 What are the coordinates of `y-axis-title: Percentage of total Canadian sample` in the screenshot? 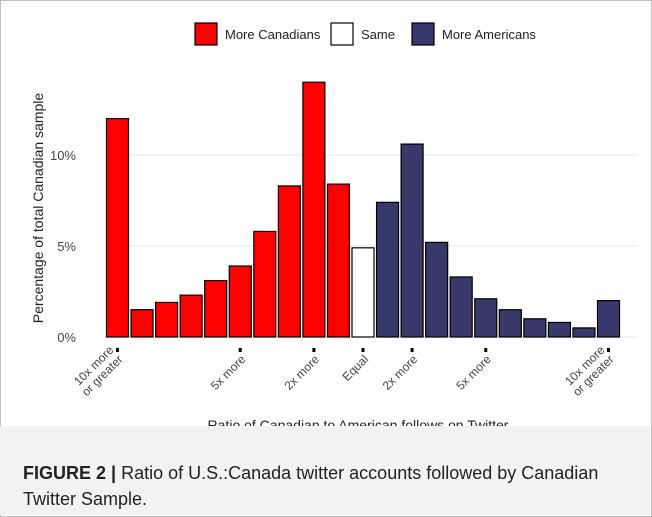 It's located at (38, 208).